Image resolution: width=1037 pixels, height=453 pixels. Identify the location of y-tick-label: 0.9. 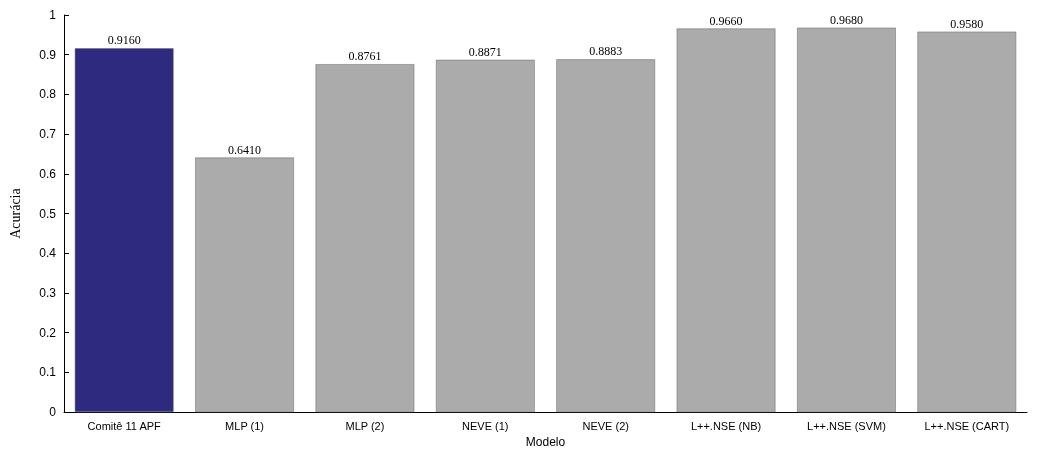
(48, 54).